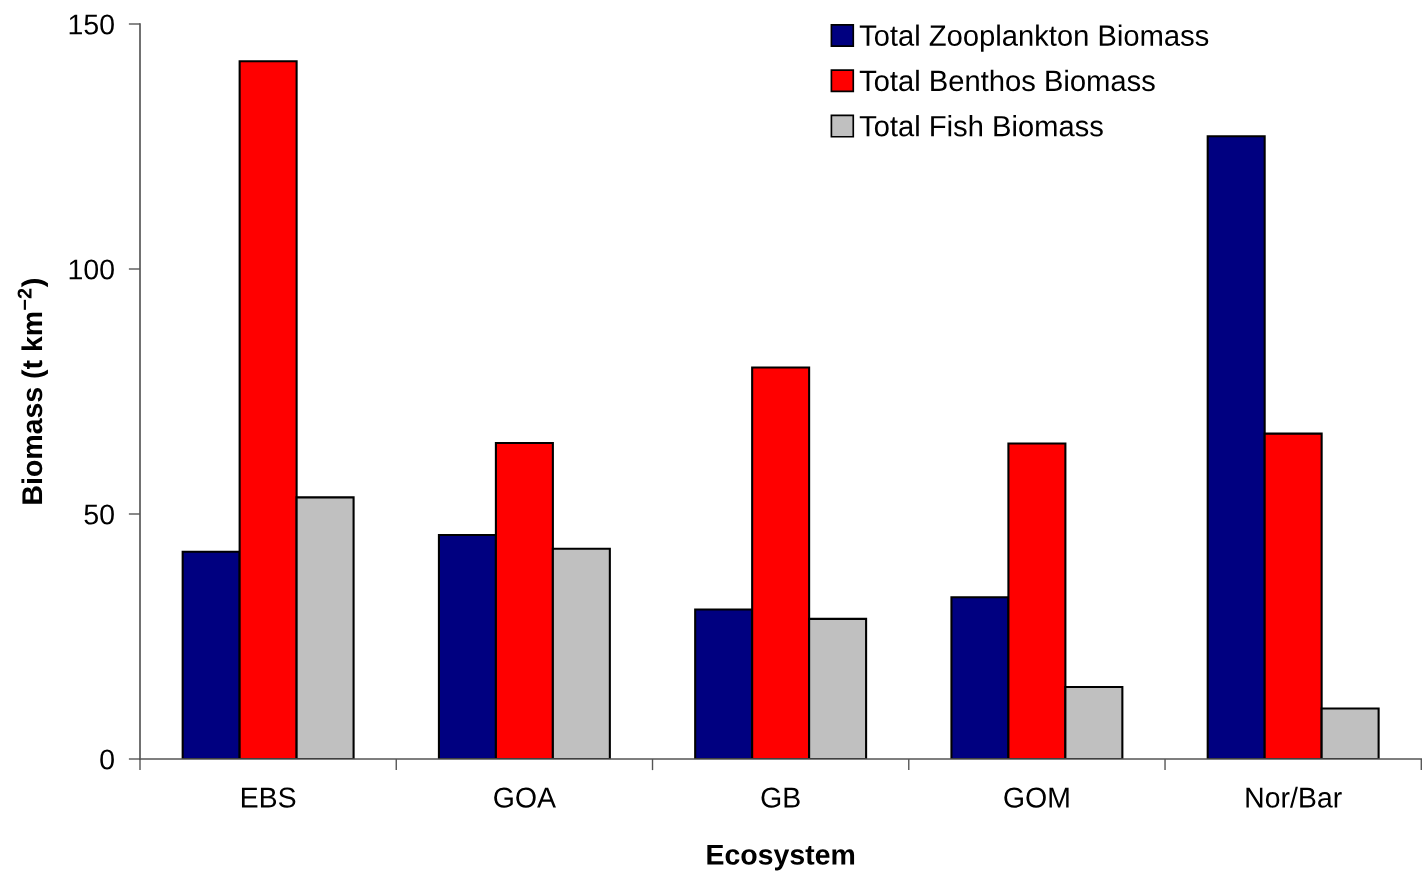 The image size is (1422, 876). I want to click on y-tick-label: 0, so click(107, 759).